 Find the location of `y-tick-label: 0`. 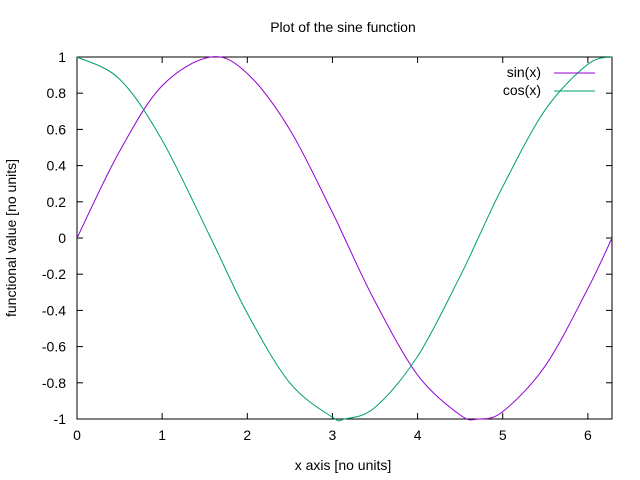

y-tick-label: 0 is located at coordinates (62, 238).